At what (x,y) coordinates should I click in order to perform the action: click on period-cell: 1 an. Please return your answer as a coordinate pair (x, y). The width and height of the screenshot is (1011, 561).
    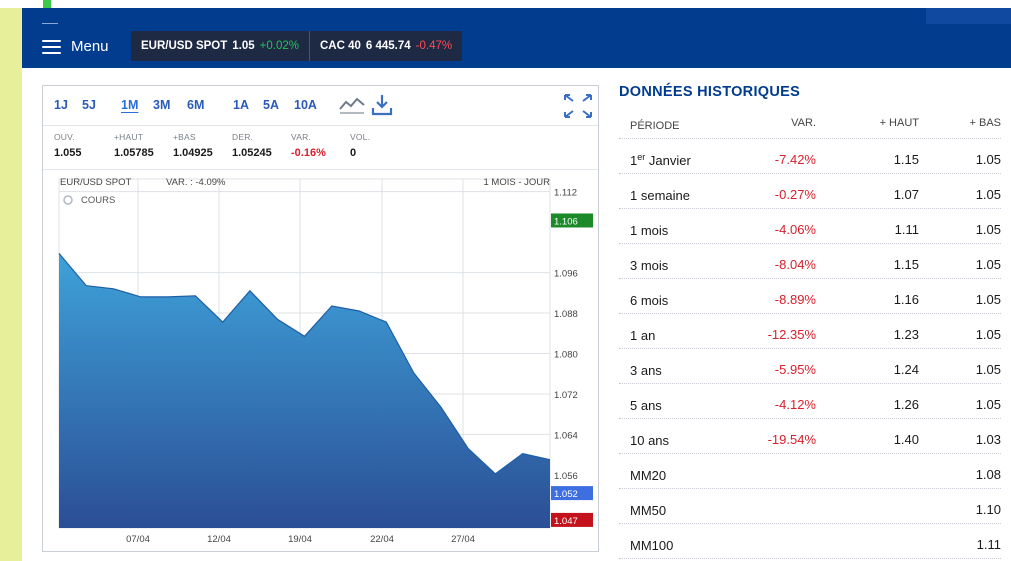
    Looking at the image, I should click on (642, 335).